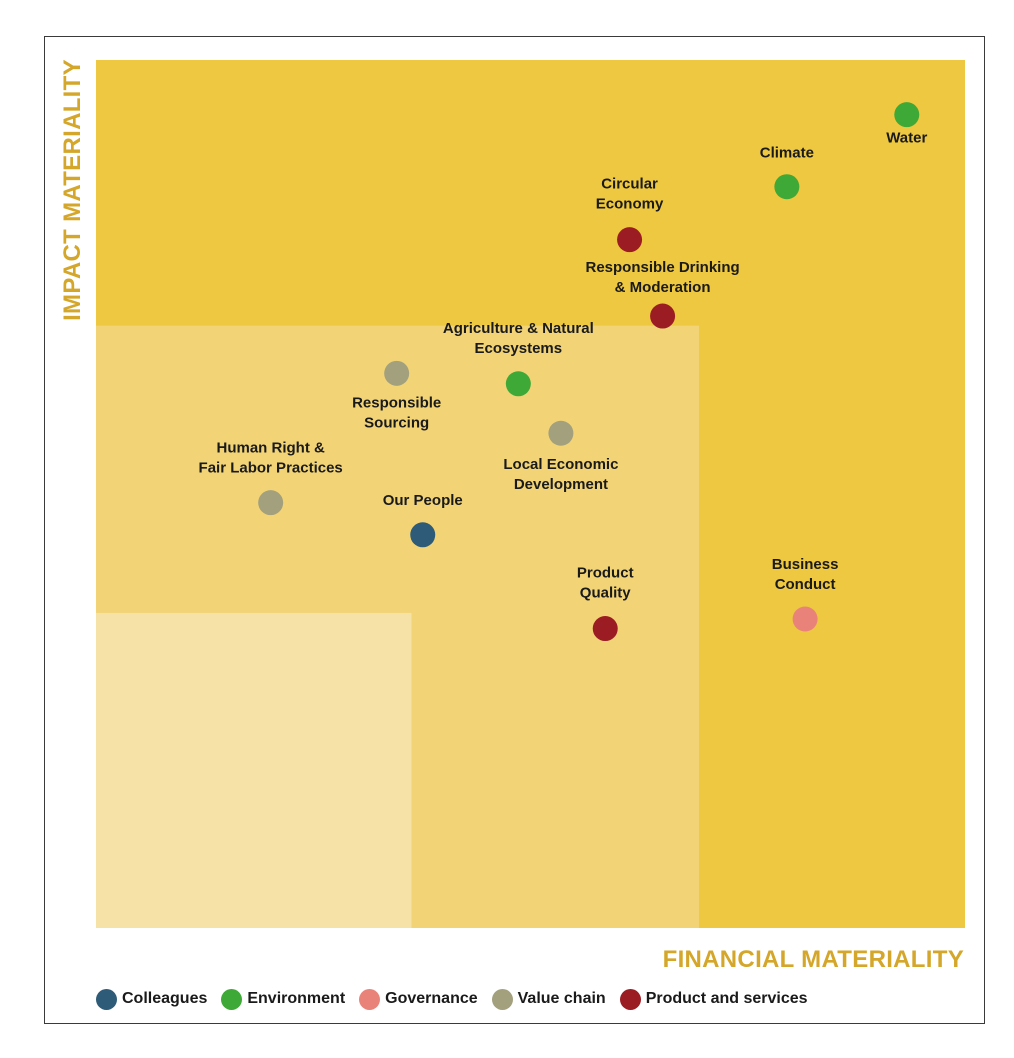 The height and width of the screenshot is (1058, 1014). What do you see at coordinates (630, 194) in the screenshot?
I see `point-label: Circular Economy` at bounding box center [630, 194].